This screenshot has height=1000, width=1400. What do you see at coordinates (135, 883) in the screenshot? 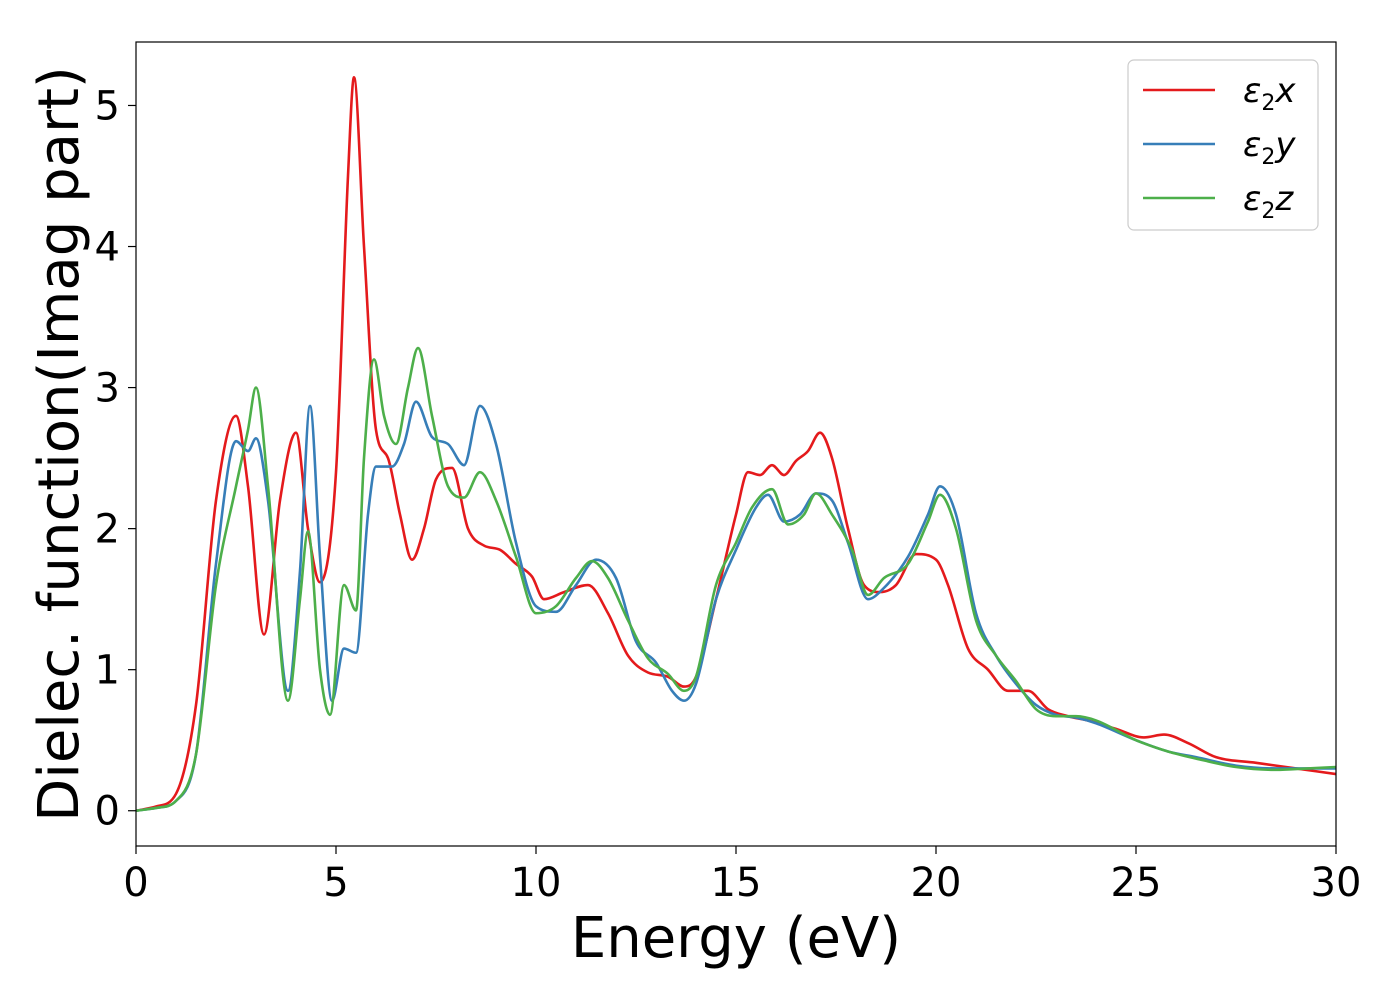
I see `x-tick-label: 0` at bounding box center [135, 883].